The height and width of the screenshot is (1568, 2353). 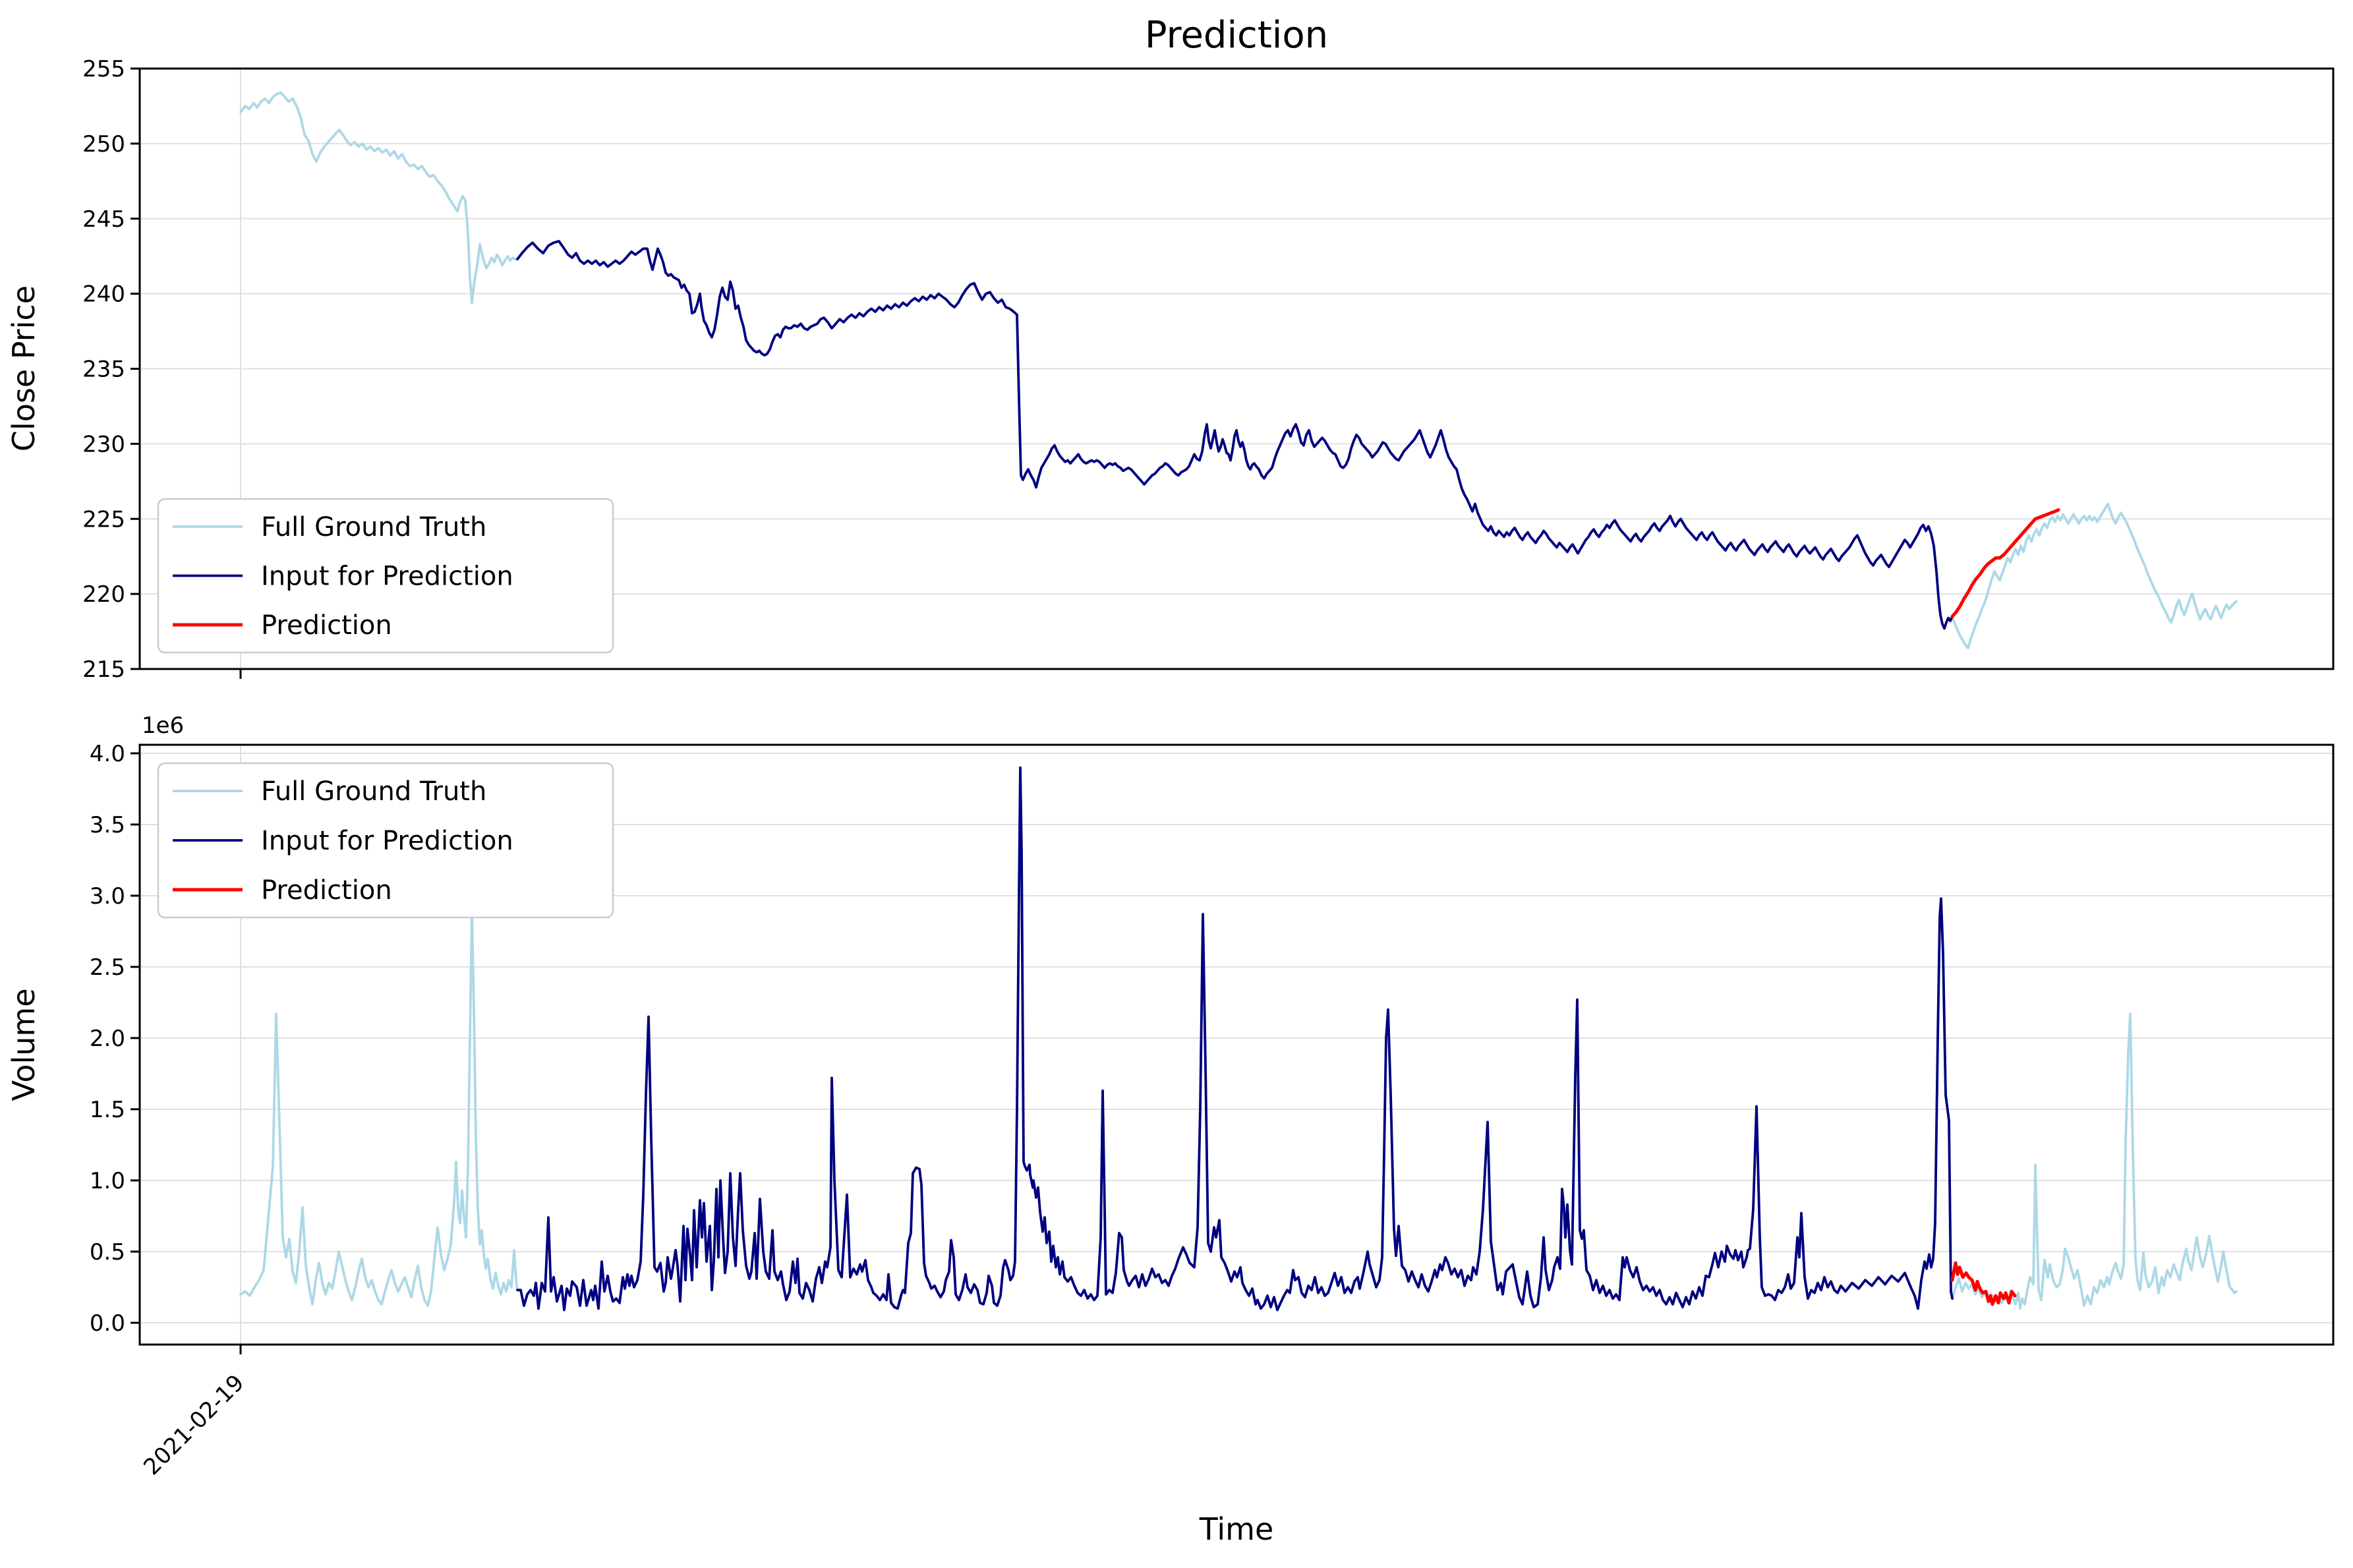 I want to click on y-tick-label: 3.5, so click(x=108, y=825).